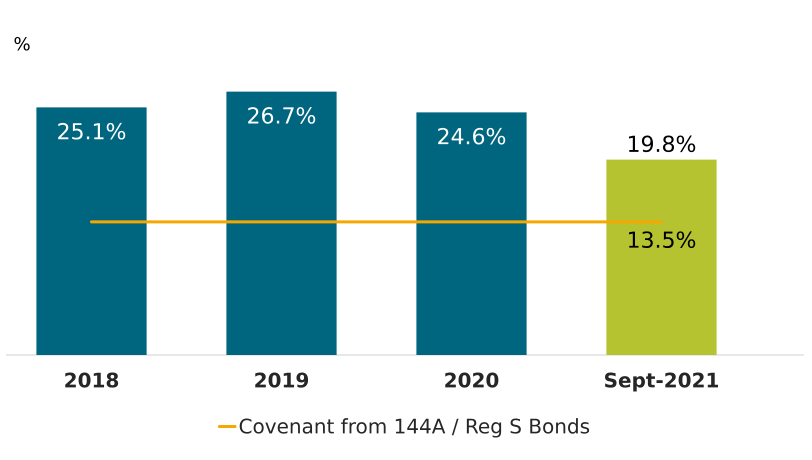  Describe the element at coordinates (282, 115) in the screenshot. I see `data-label: 26.7%` at that location.